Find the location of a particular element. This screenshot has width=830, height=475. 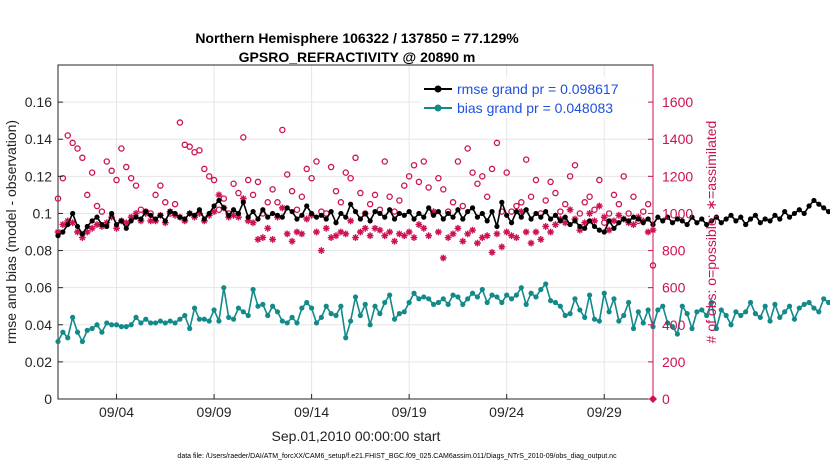

y-tick-label: 0.16 is located at coordinates (38, 102).